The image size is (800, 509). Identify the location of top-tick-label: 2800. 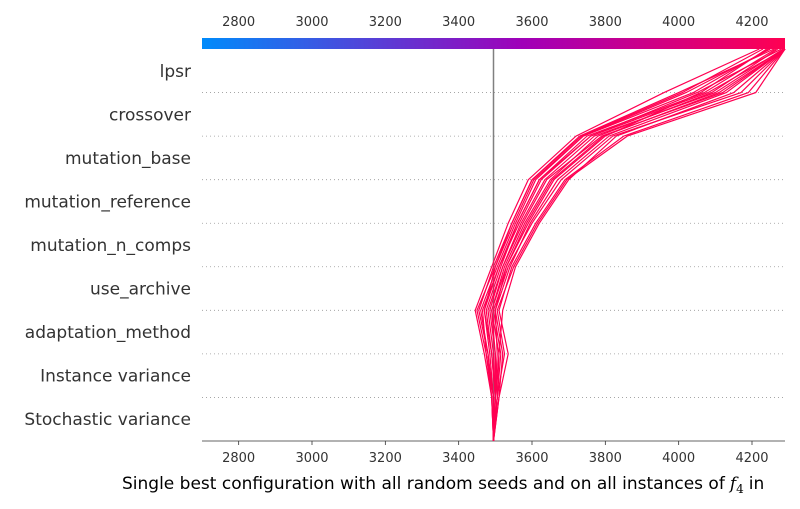
(238, 22).